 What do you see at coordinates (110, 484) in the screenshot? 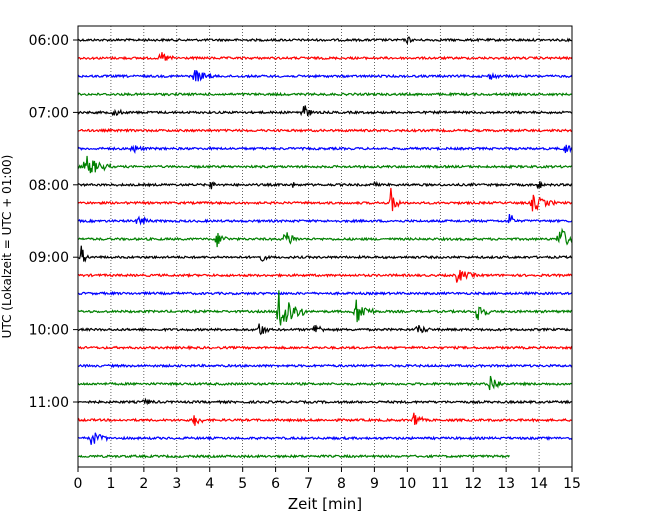
I see `x-tick-label-1: 1` at bounding box center [110, 484].